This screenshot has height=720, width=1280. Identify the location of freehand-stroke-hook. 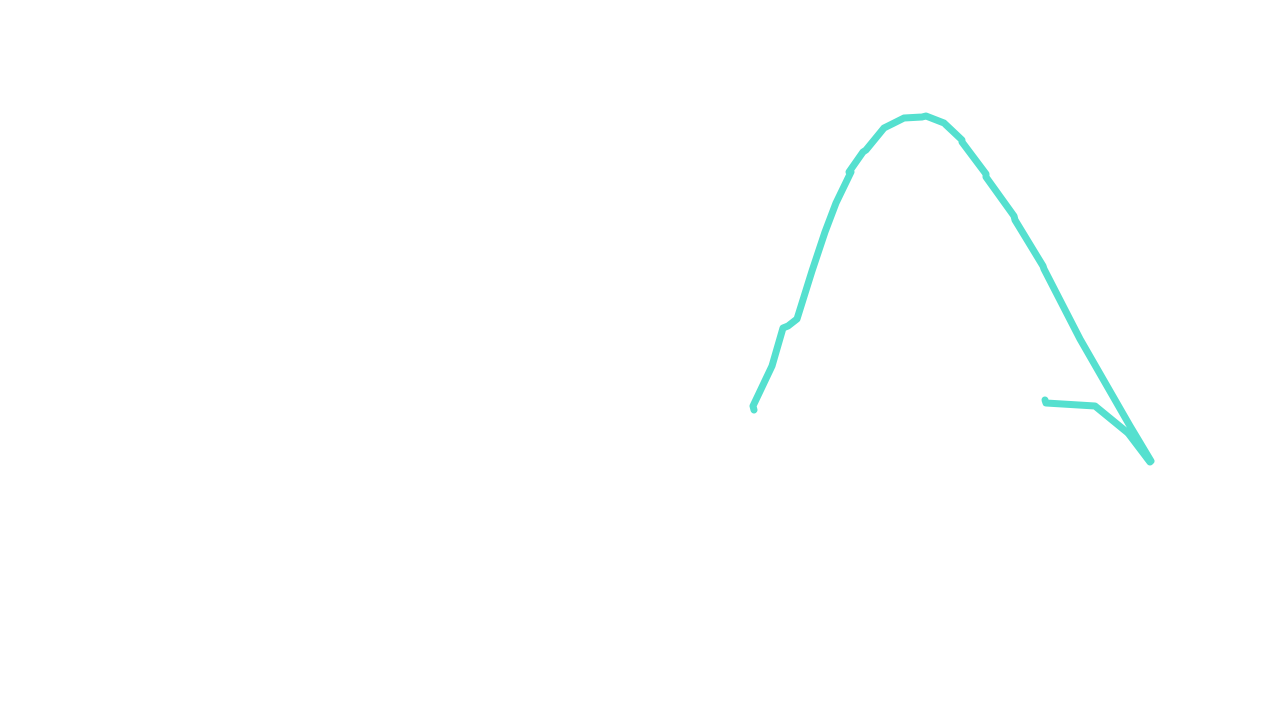
(1086, 416).